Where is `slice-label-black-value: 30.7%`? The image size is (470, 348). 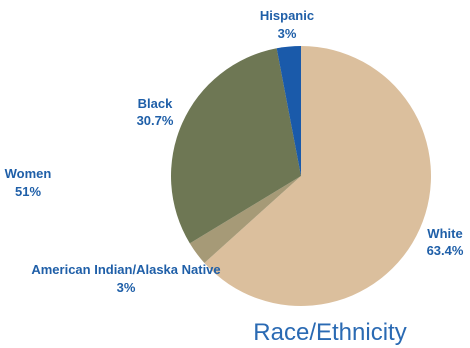 slice-label-black-value: 30.7% is located at coordinates (155, 120).